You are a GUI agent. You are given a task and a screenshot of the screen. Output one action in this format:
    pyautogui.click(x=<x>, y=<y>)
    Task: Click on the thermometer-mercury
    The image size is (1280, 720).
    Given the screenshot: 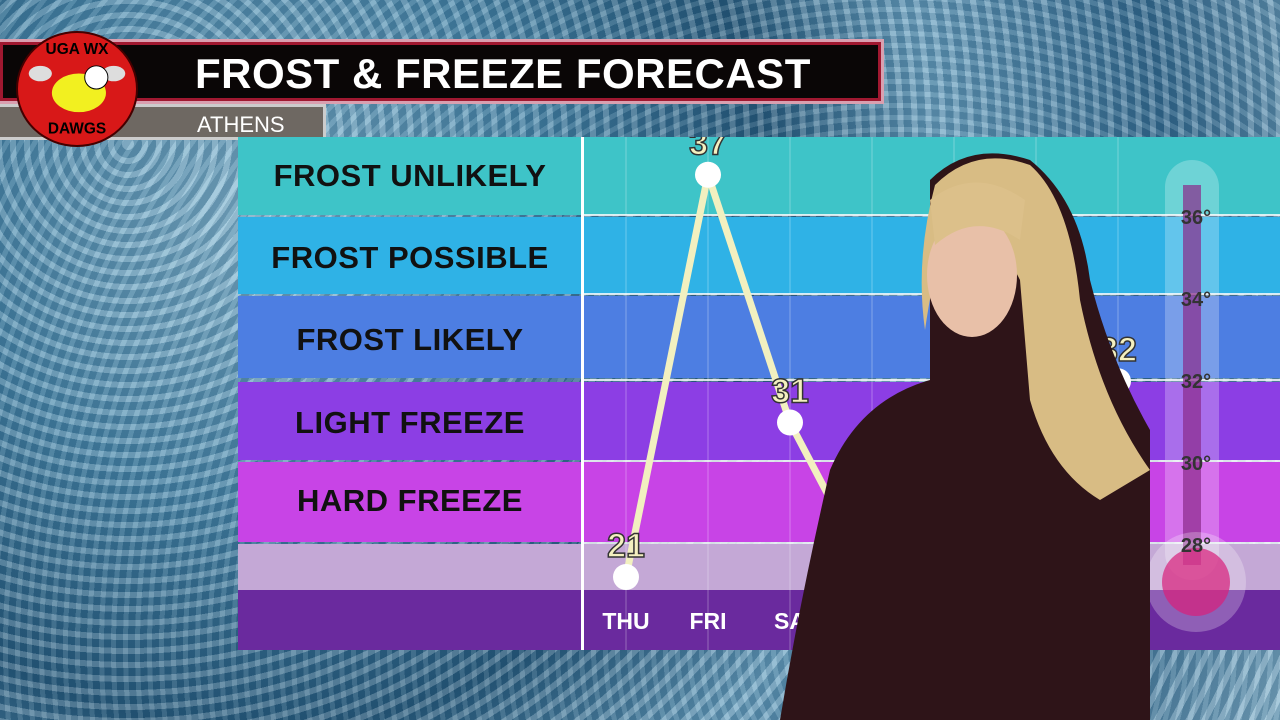 What is the action you would take?
    pyautogui.click(x=1192, y=375)
    